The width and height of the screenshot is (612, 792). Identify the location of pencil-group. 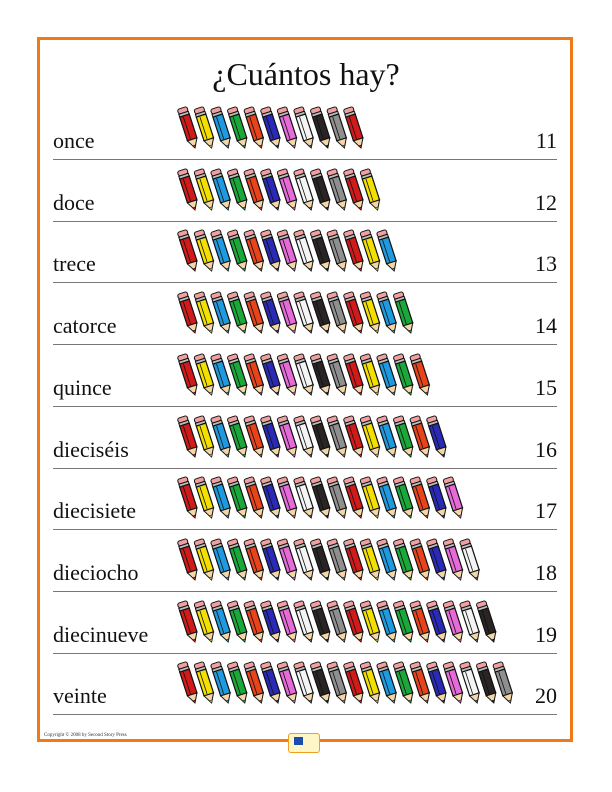
(270, 127).